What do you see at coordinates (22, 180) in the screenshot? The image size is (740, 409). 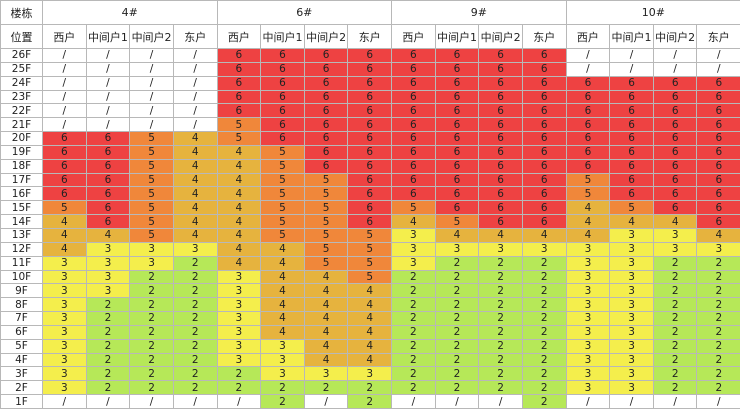 I see `floor-label: 17F` at bounding box center [22, 180].